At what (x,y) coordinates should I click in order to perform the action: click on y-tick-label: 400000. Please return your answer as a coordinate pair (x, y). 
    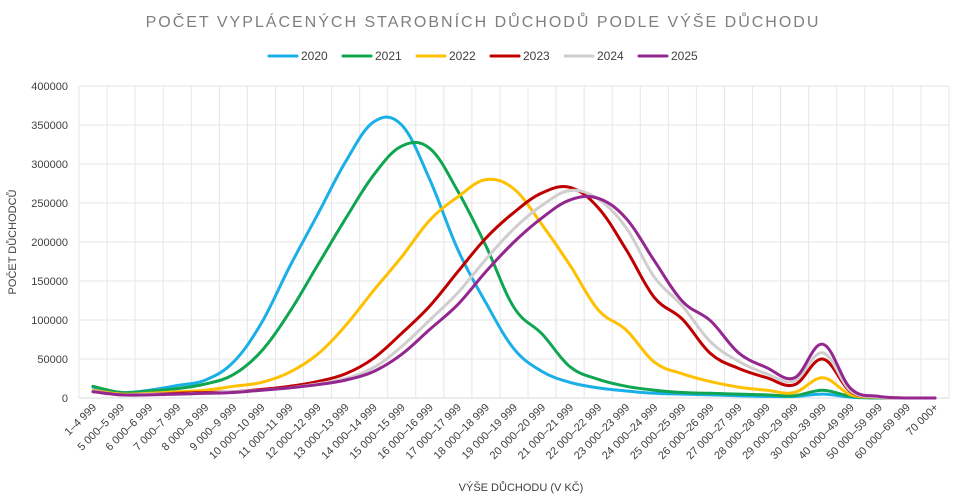
    Looking at the image, I should click on (49, 87).